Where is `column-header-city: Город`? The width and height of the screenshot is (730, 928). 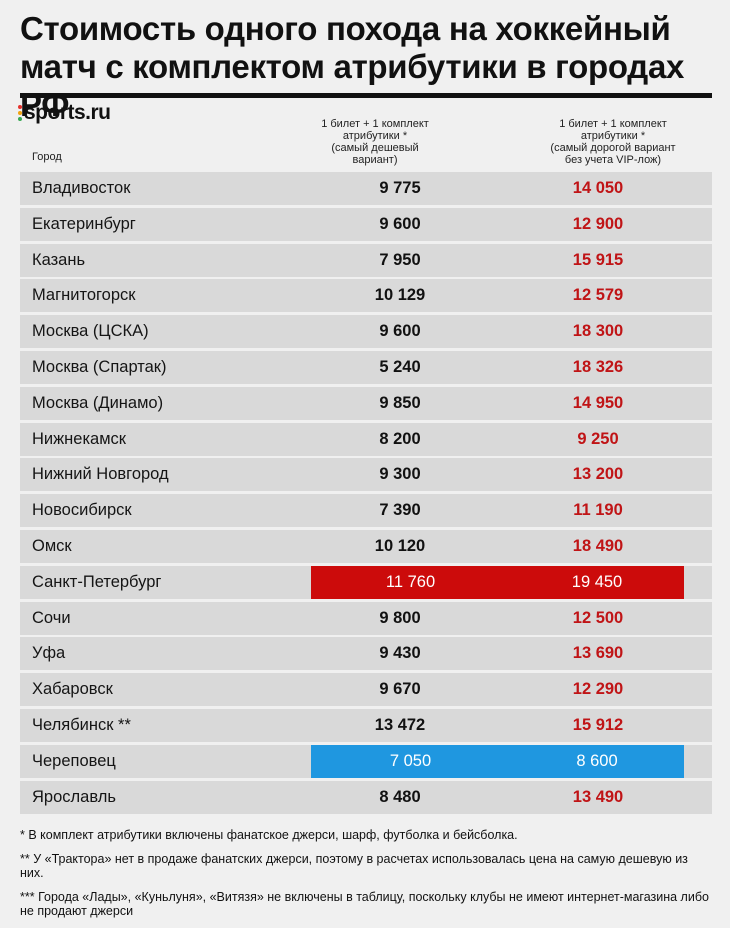
column-header-city: Город is located at coordinates (47, 157).